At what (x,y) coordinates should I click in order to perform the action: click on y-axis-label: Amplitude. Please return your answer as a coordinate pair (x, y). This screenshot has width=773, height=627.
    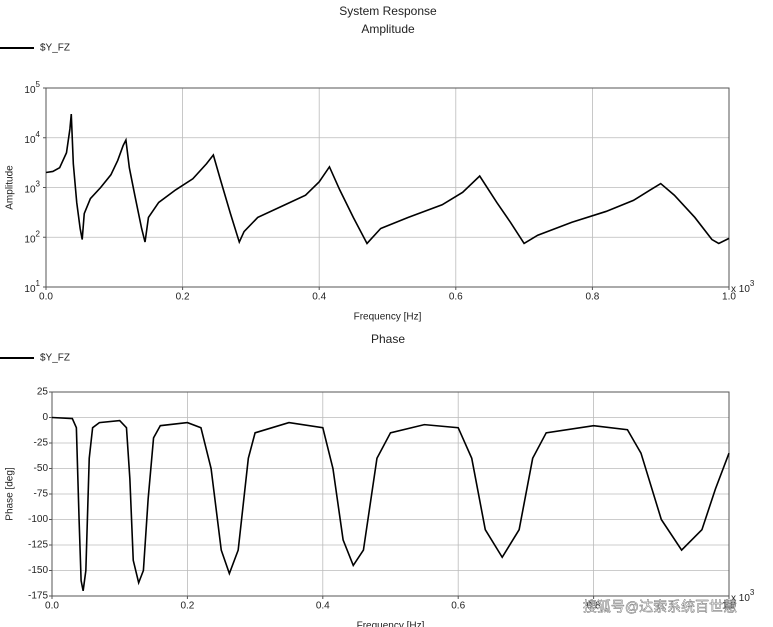
    Looking at the image, I should click on (10, 187).